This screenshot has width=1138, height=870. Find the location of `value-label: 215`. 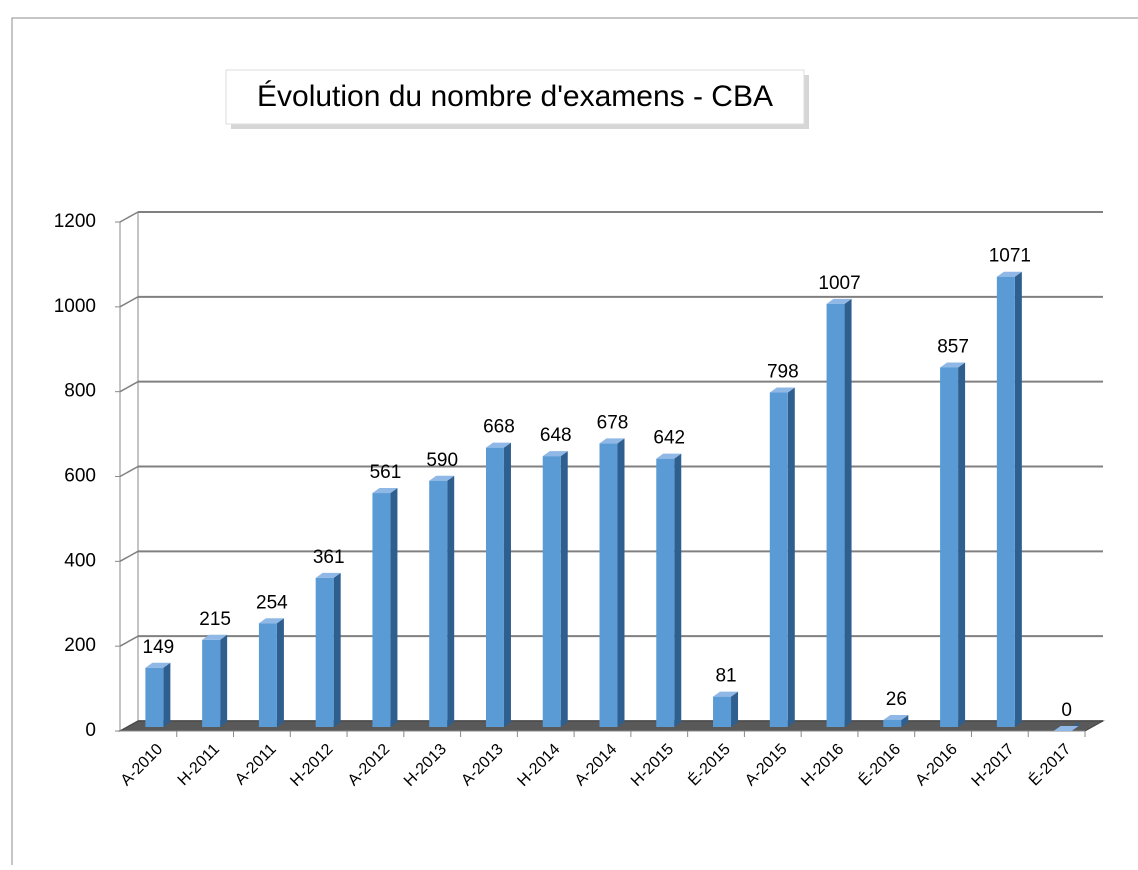

value-label: 215 is located at coordinates (215, 619).